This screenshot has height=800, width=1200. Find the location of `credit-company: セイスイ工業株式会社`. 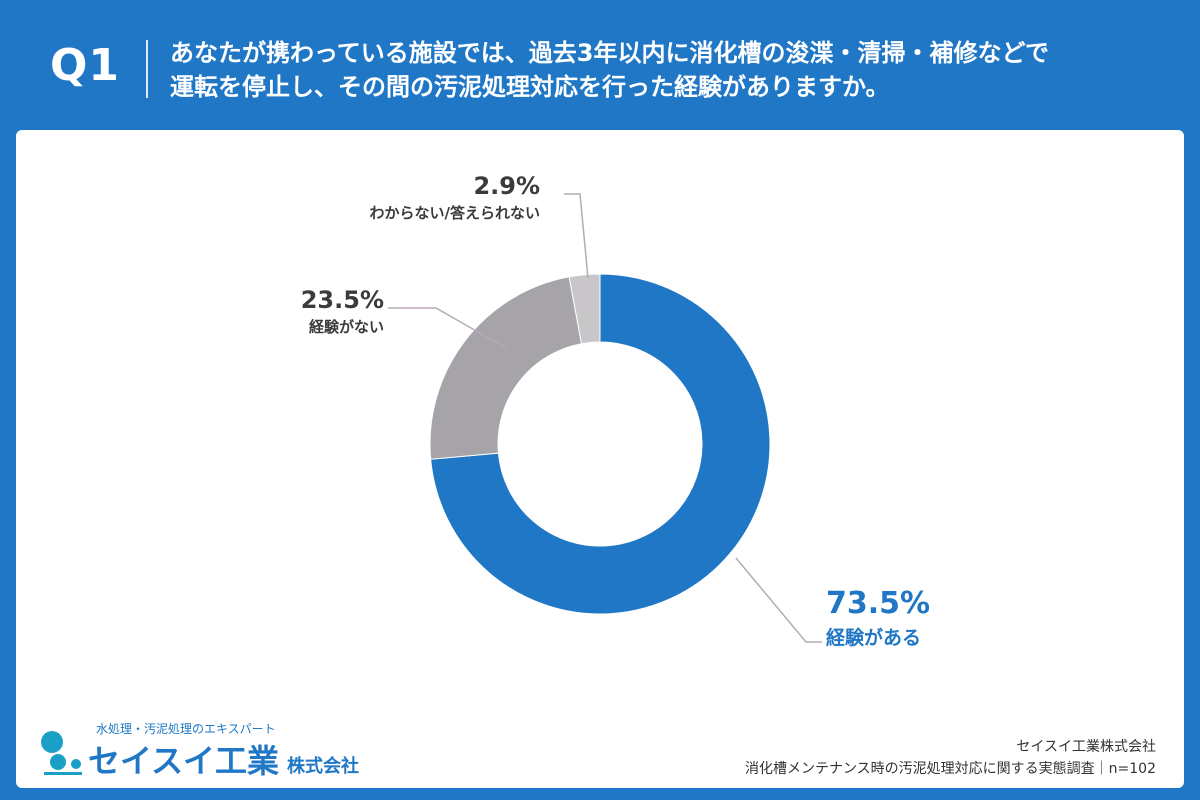

credit-company: セイスイ工業株式会社 is located at coordinates (1086, 747).